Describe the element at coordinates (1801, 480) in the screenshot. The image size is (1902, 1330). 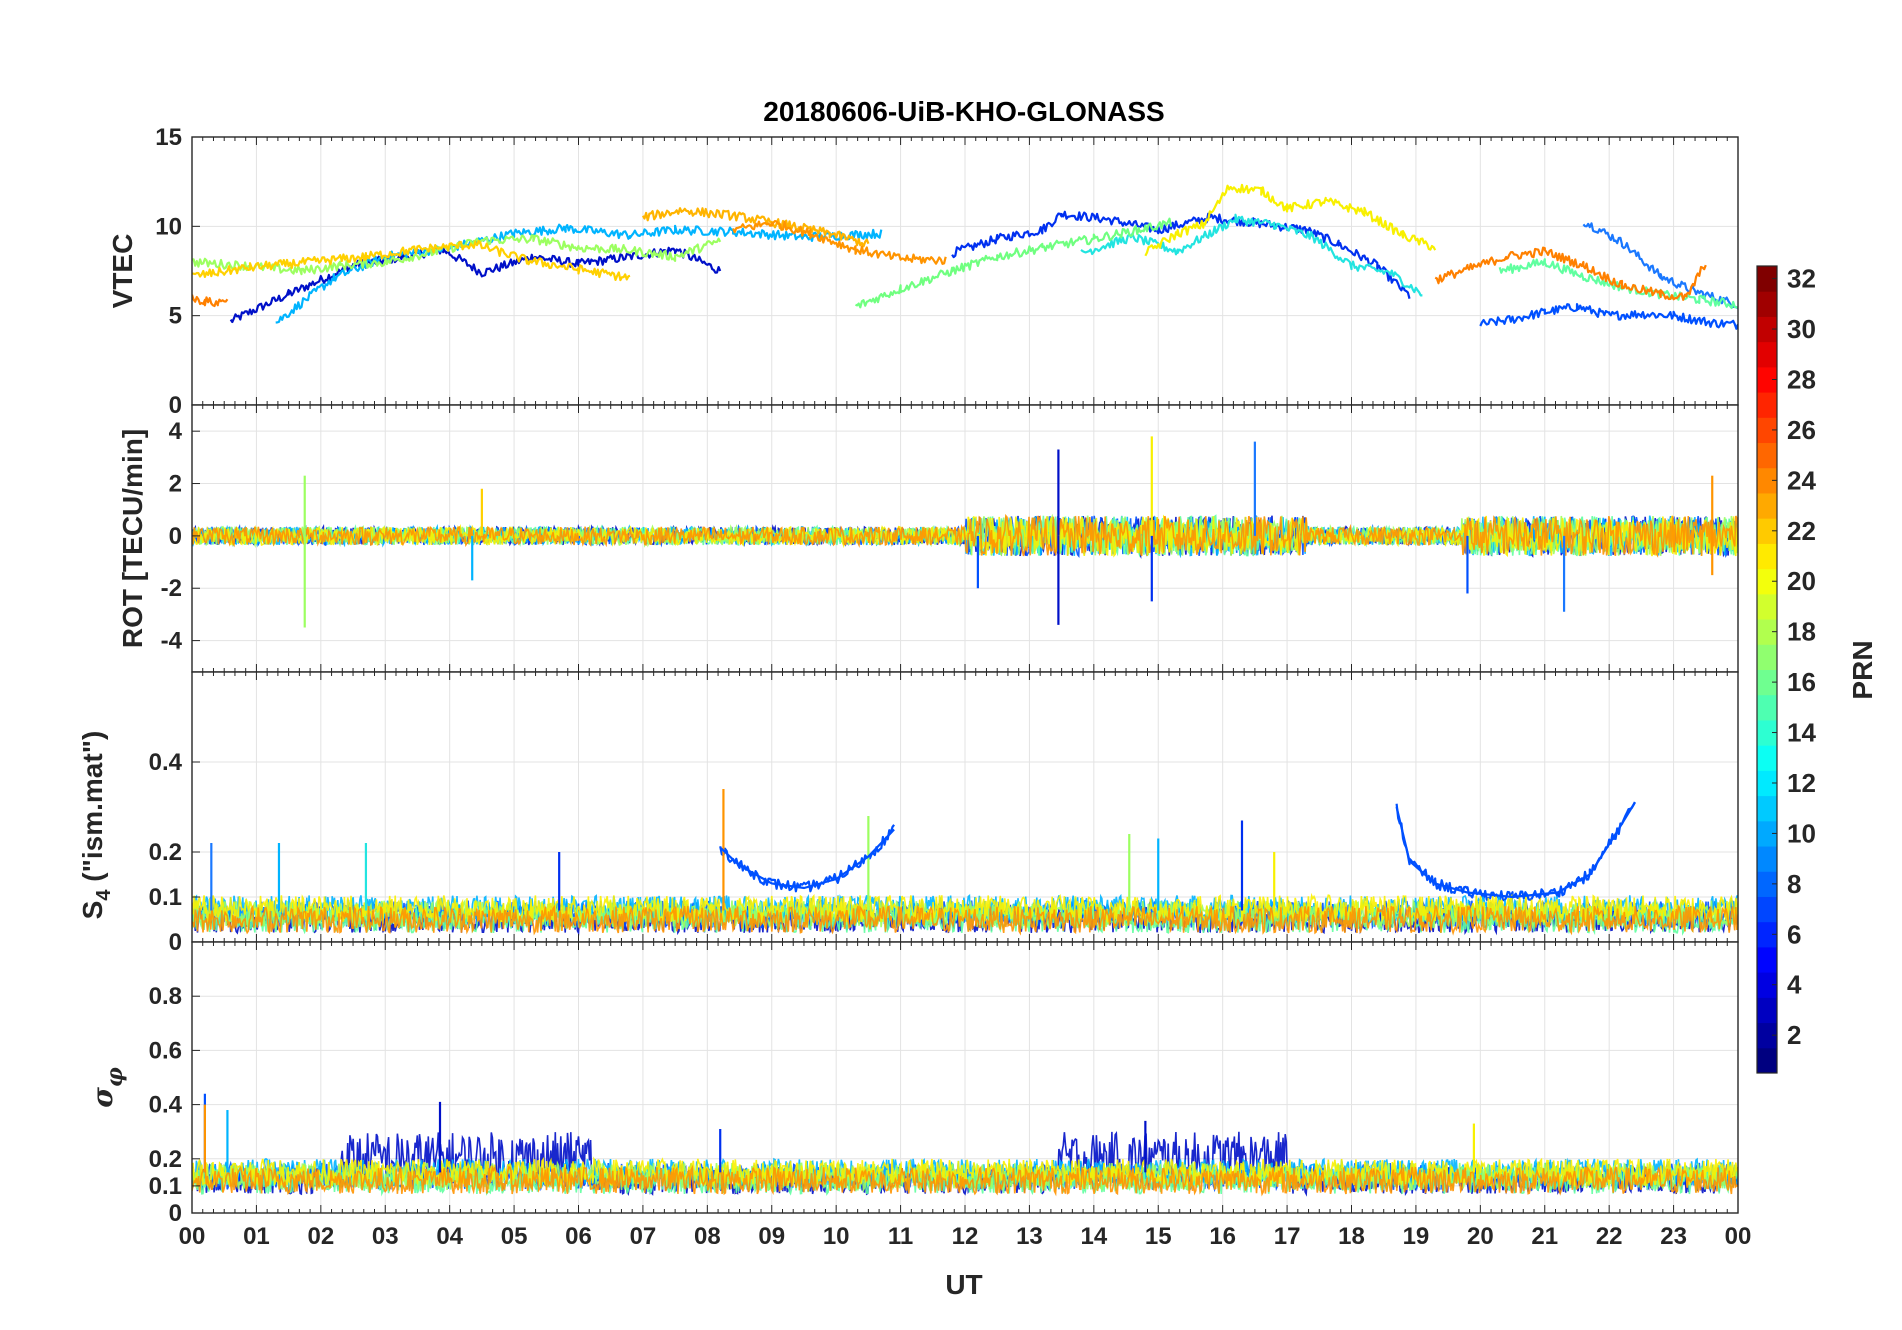
I see `colorbar-tick-label: 24` at that location.